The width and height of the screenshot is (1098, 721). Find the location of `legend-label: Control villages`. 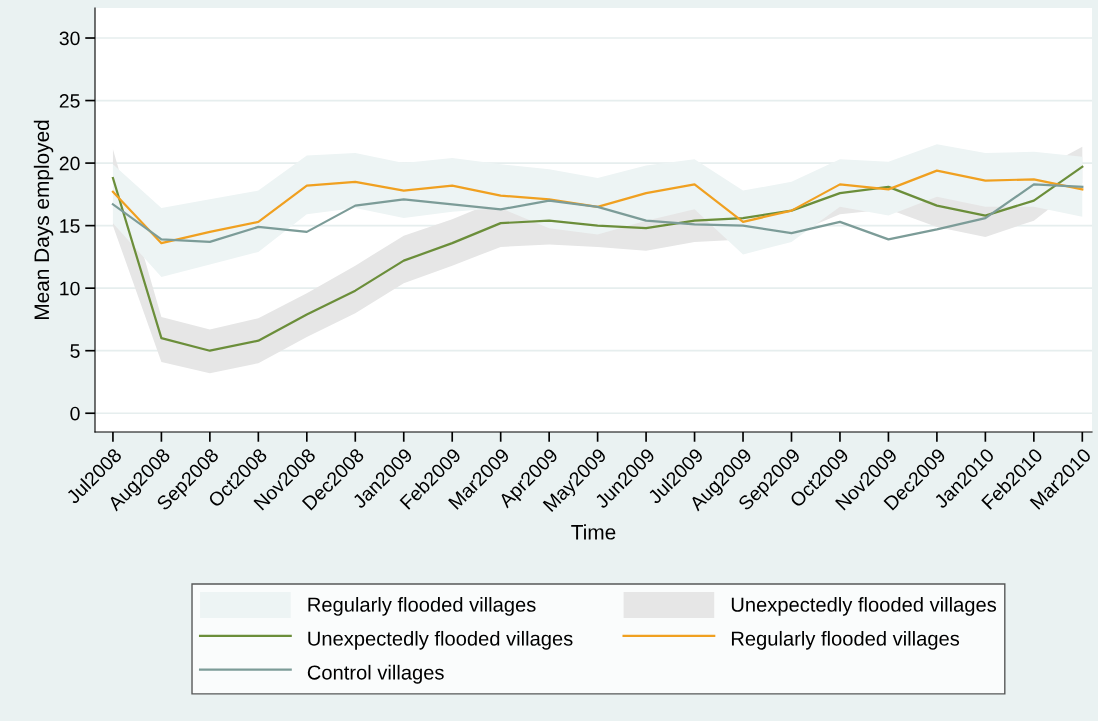

legend-label: Control villages is located at coordinates (375, 674).